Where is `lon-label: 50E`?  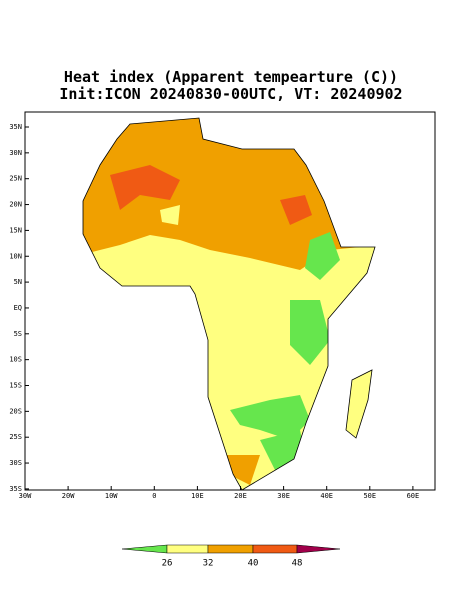
lon-label: 50E is located at coordinates (369, 496).